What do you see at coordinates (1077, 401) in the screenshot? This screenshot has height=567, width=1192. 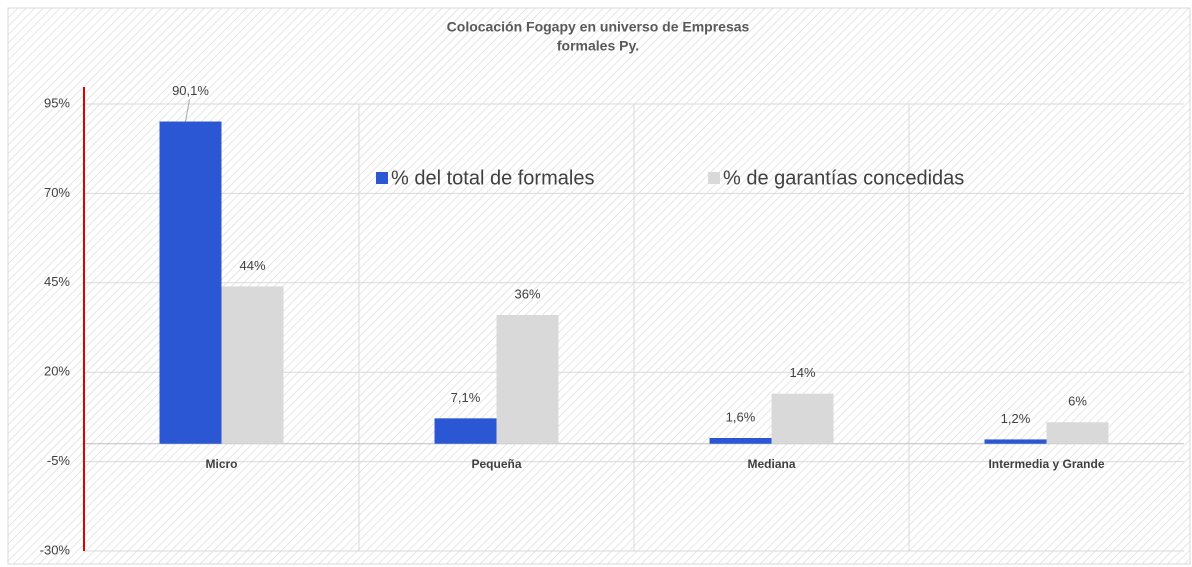 I see `data-label: 6%` at bounding box center [1077, 401].